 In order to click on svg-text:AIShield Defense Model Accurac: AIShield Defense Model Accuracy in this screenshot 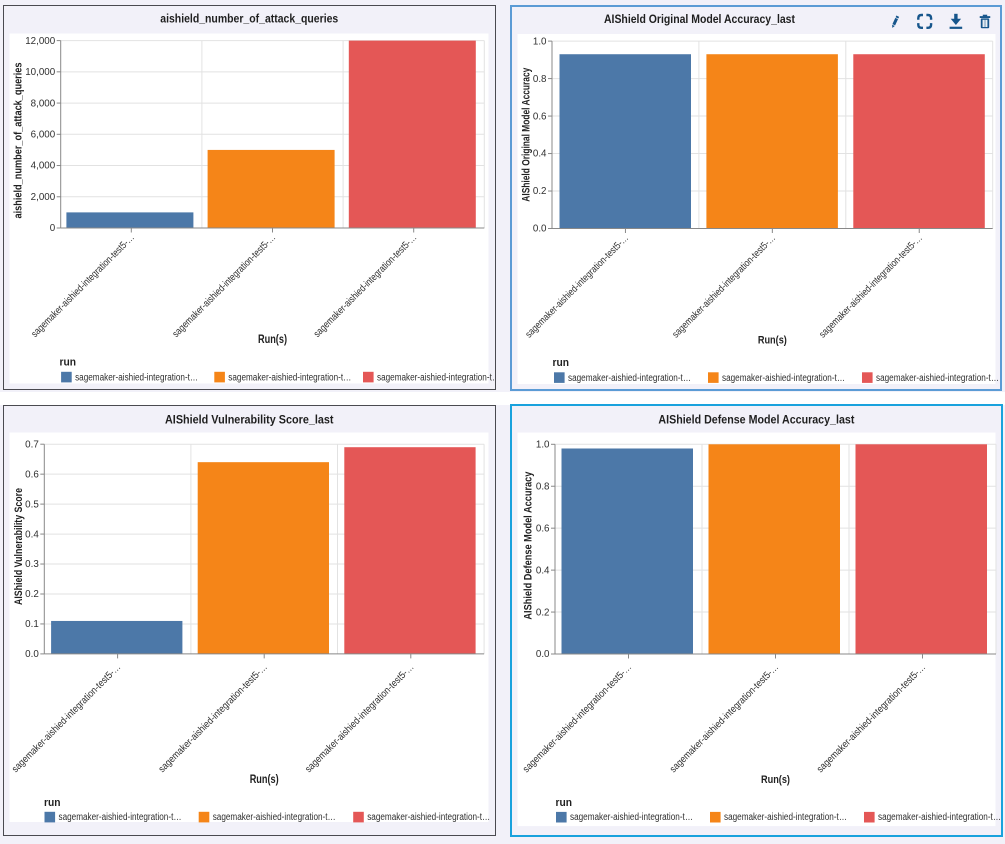, I will do `click(528, 545)`.